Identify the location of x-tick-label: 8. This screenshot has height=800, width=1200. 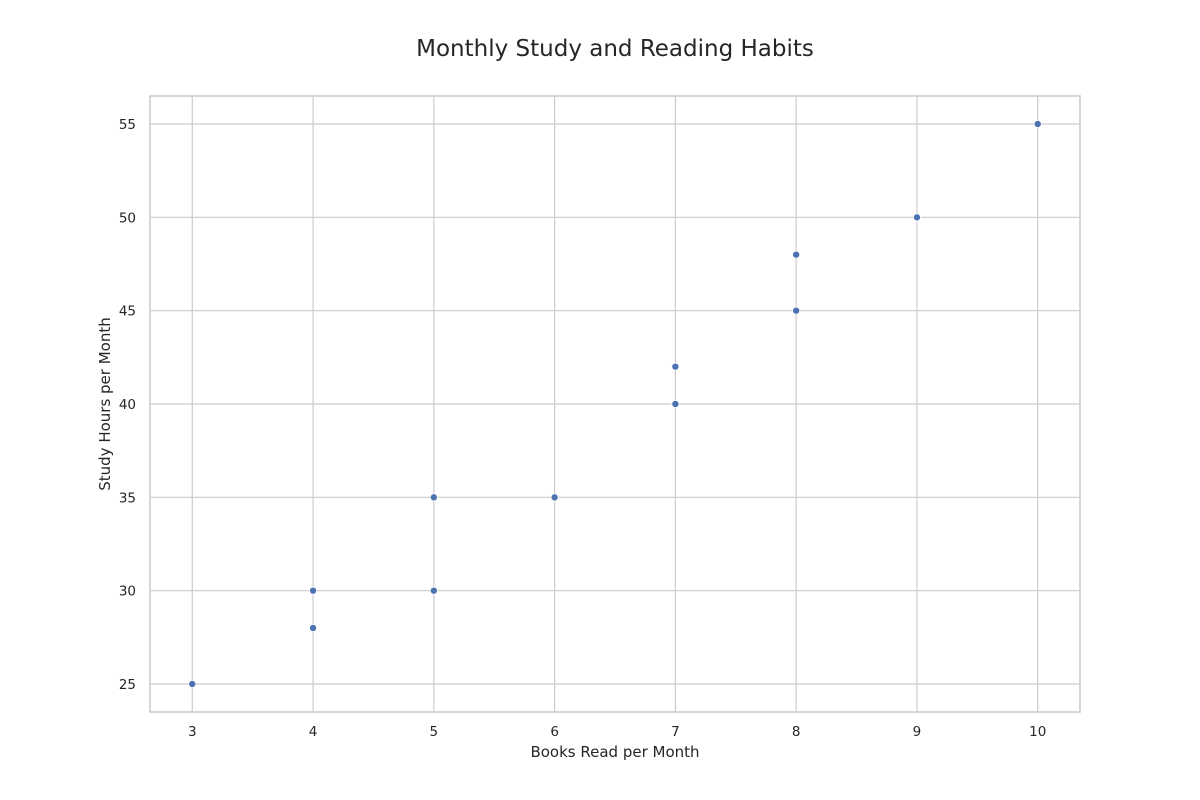
(796, 732).